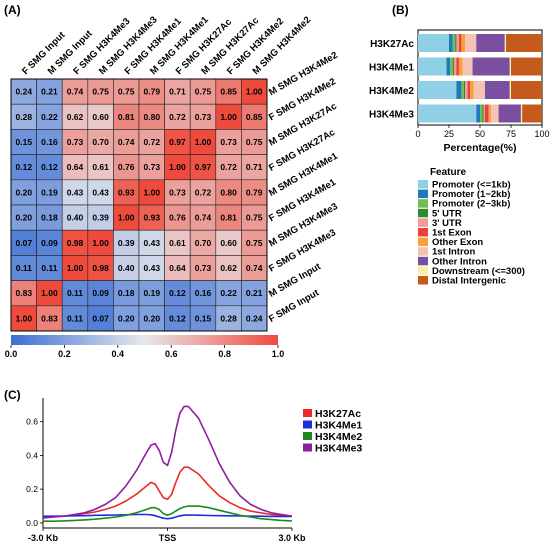  What do you see at coordinates (452, 233) in the screenshot?
I see `legend-label: 1st Exon` at bounding box center [452, 233].